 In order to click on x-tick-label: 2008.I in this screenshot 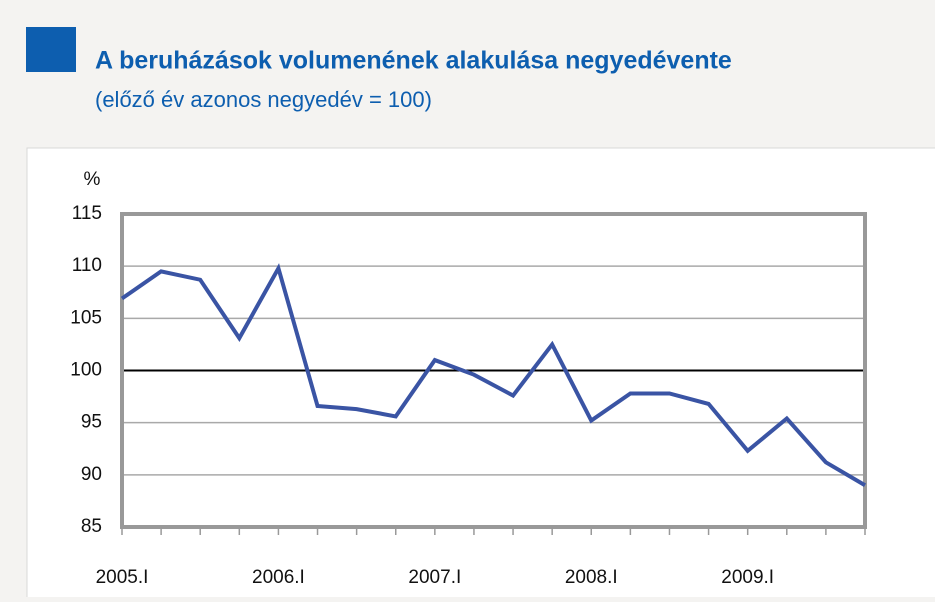, I will do `click(591, 577)`.